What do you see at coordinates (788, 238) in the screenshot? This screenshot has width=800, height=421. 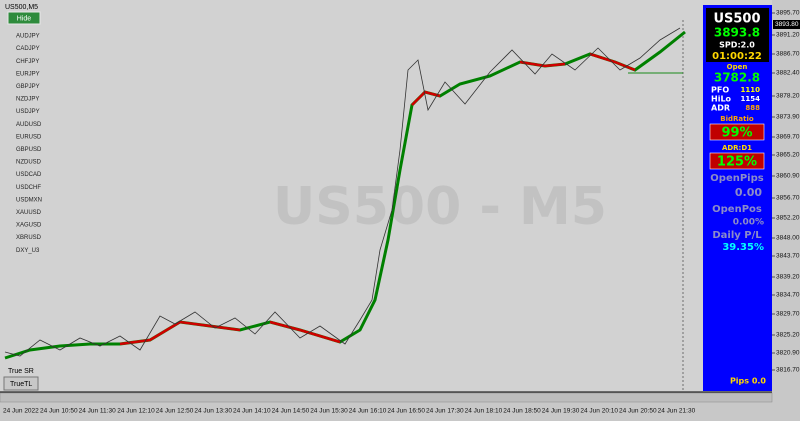 I see `price-label: 3848.00` at bounding box center [788, 238].